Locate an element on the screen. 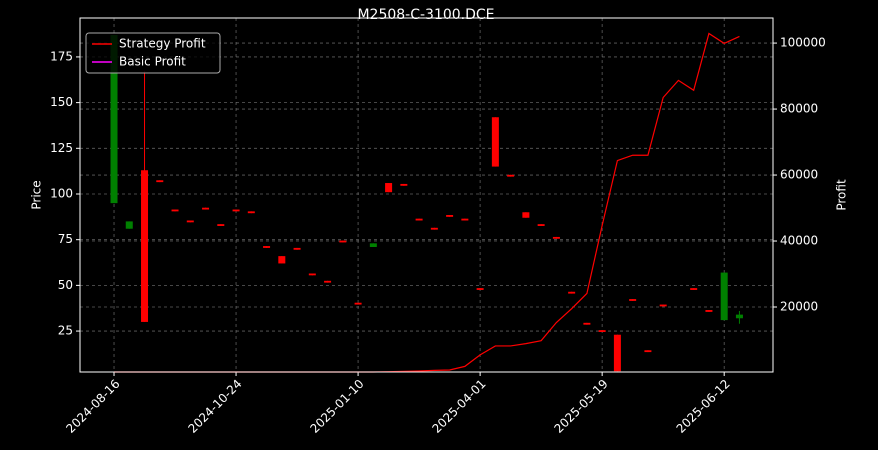  y-axis-label: Price is located at coordinates (37, 194).